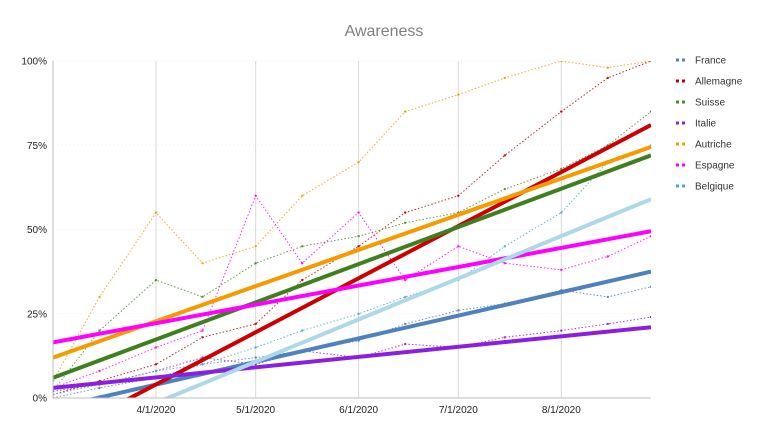 The height and width of the screenshot is (438, 768). Describe the element at coordinates (713, 145) in the screenshot. I see `legend-label-autriche: Autriche` at that location.